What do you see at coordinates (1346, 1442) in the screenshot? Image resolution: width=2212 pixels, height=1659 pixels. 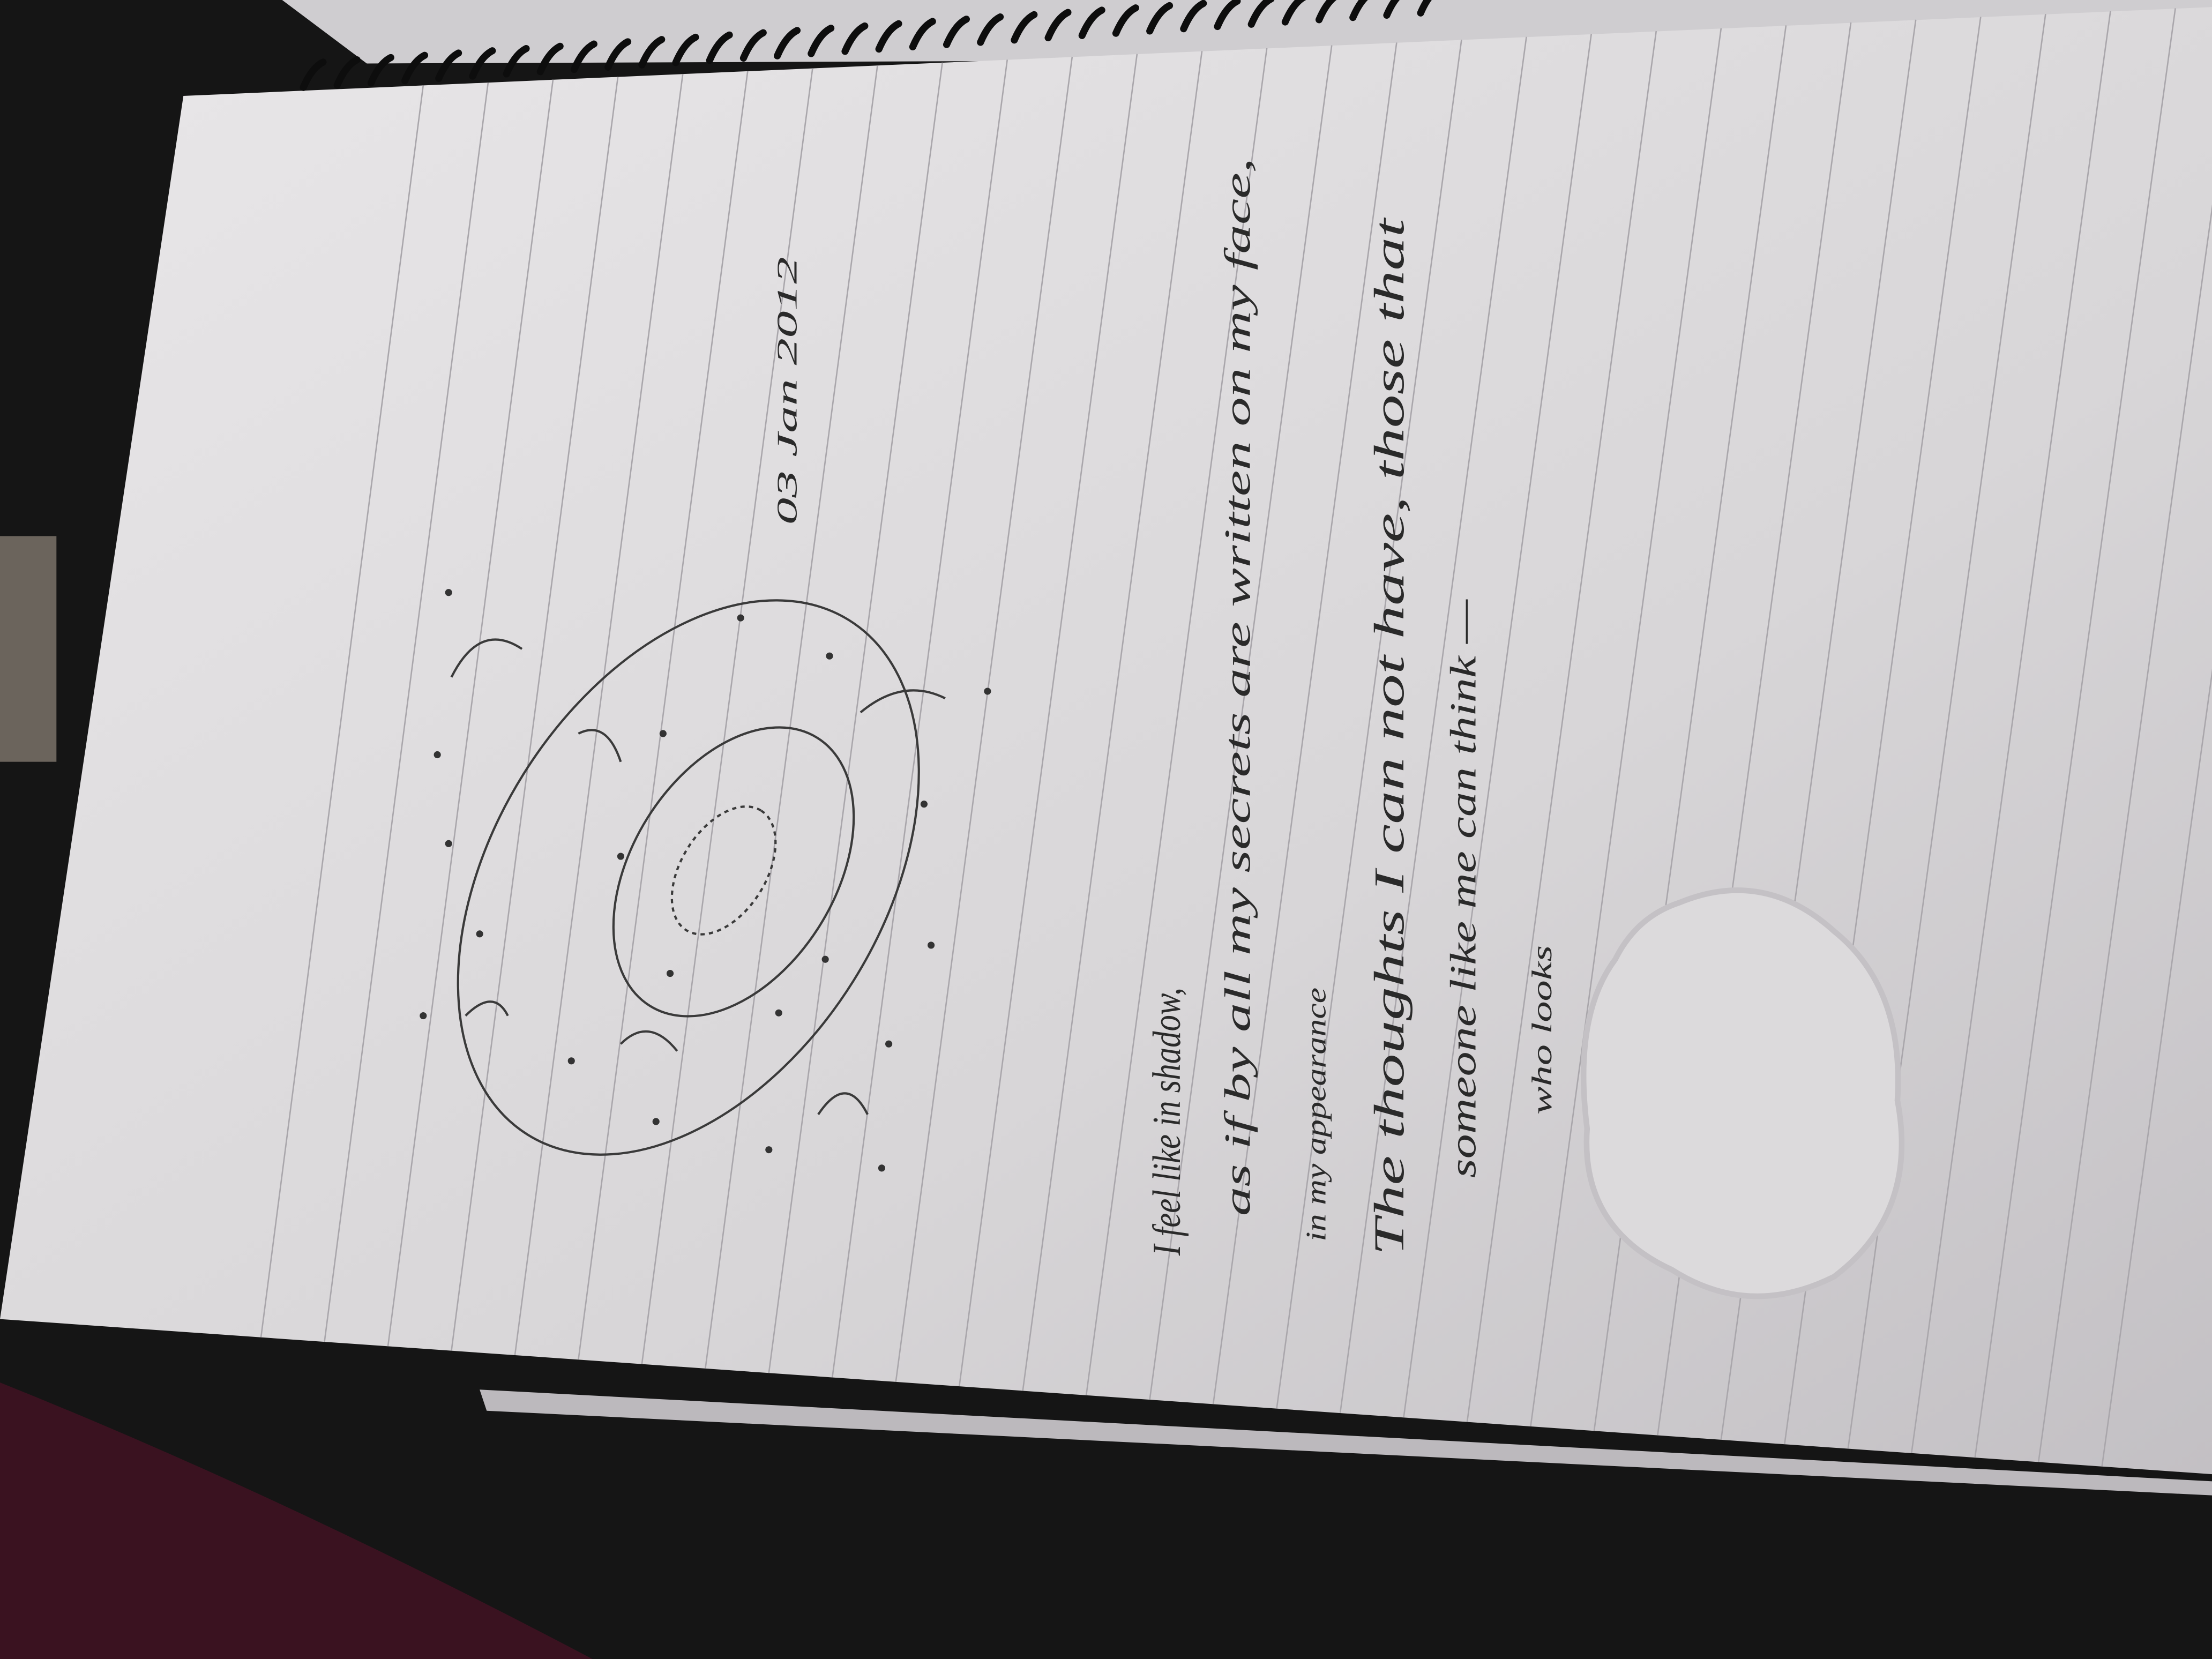 I see `page-edge` at bounding box center [1346, 1442].